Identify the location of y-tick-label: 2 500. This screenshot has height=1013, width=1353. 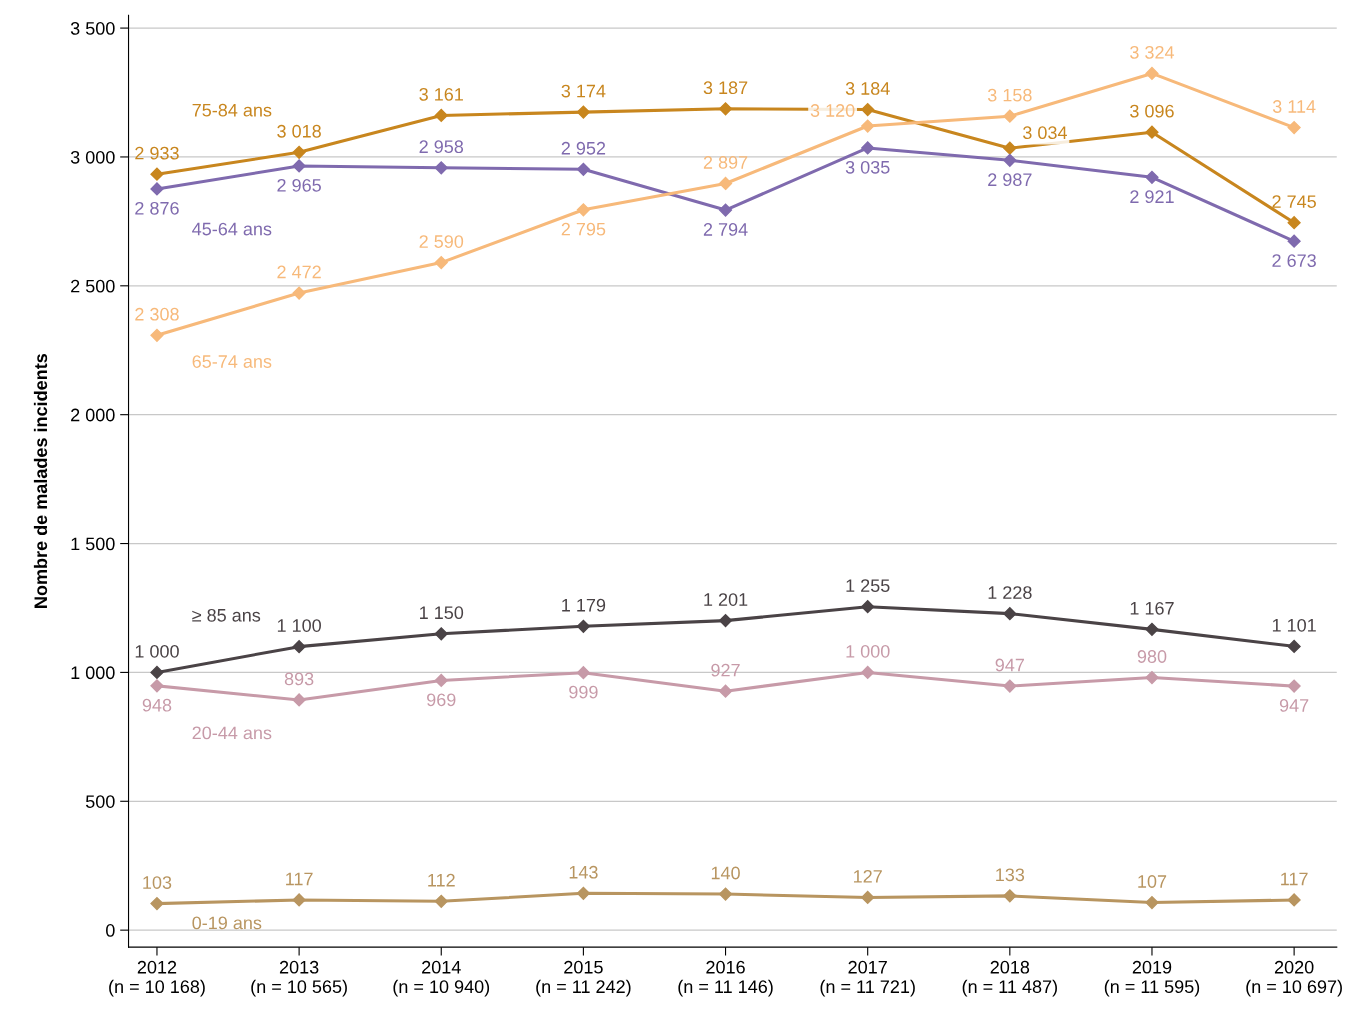
(93, 286).